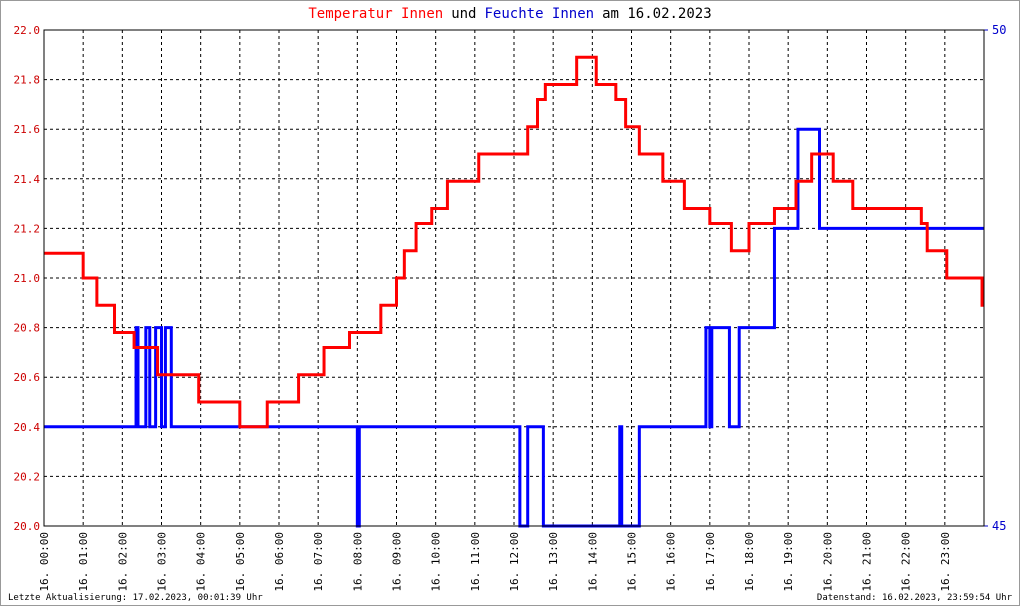 The width and height of the screenshot is (1020, 610). Describe the element at coordinates (27, 427) in the screenshot. I see `y-tick-label: 20.4` at that location.